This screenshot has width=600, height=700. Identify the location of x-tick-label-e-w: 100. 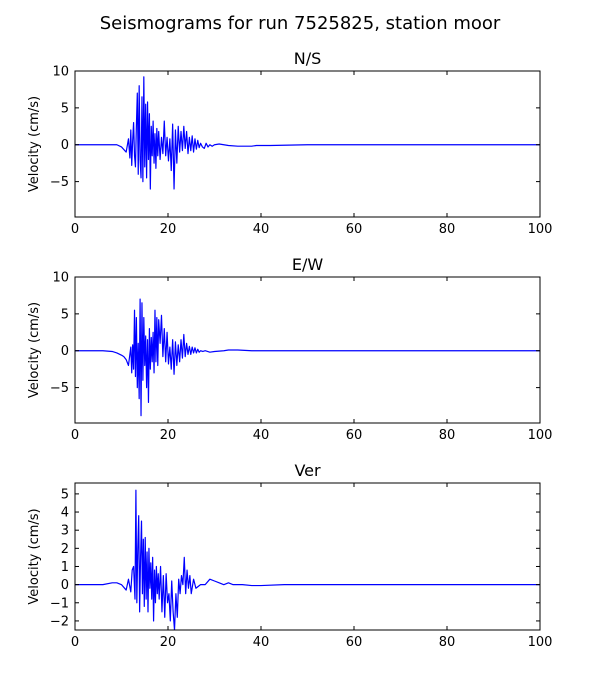
(540, 435).